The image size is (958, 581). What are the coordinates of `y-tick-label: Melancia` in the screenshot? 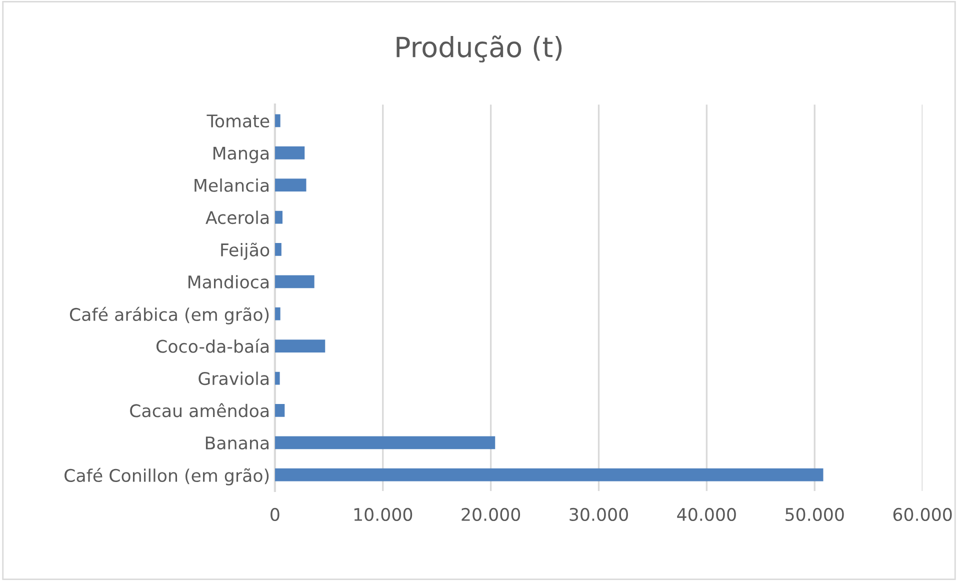 It's located at (231, 185).